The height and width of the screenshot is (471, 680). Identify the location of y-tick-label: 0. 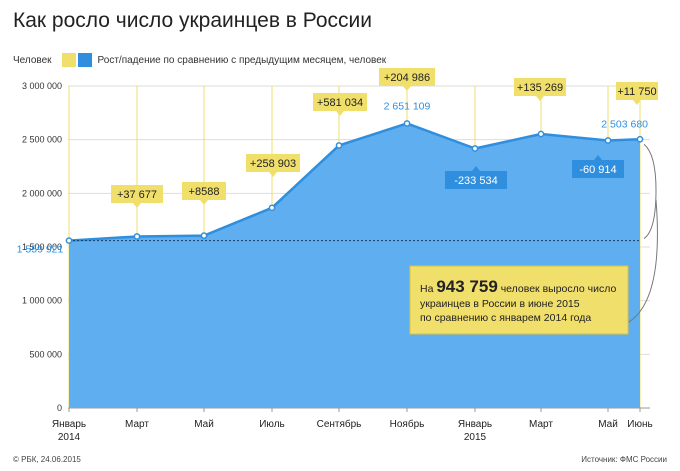
(59, 408).